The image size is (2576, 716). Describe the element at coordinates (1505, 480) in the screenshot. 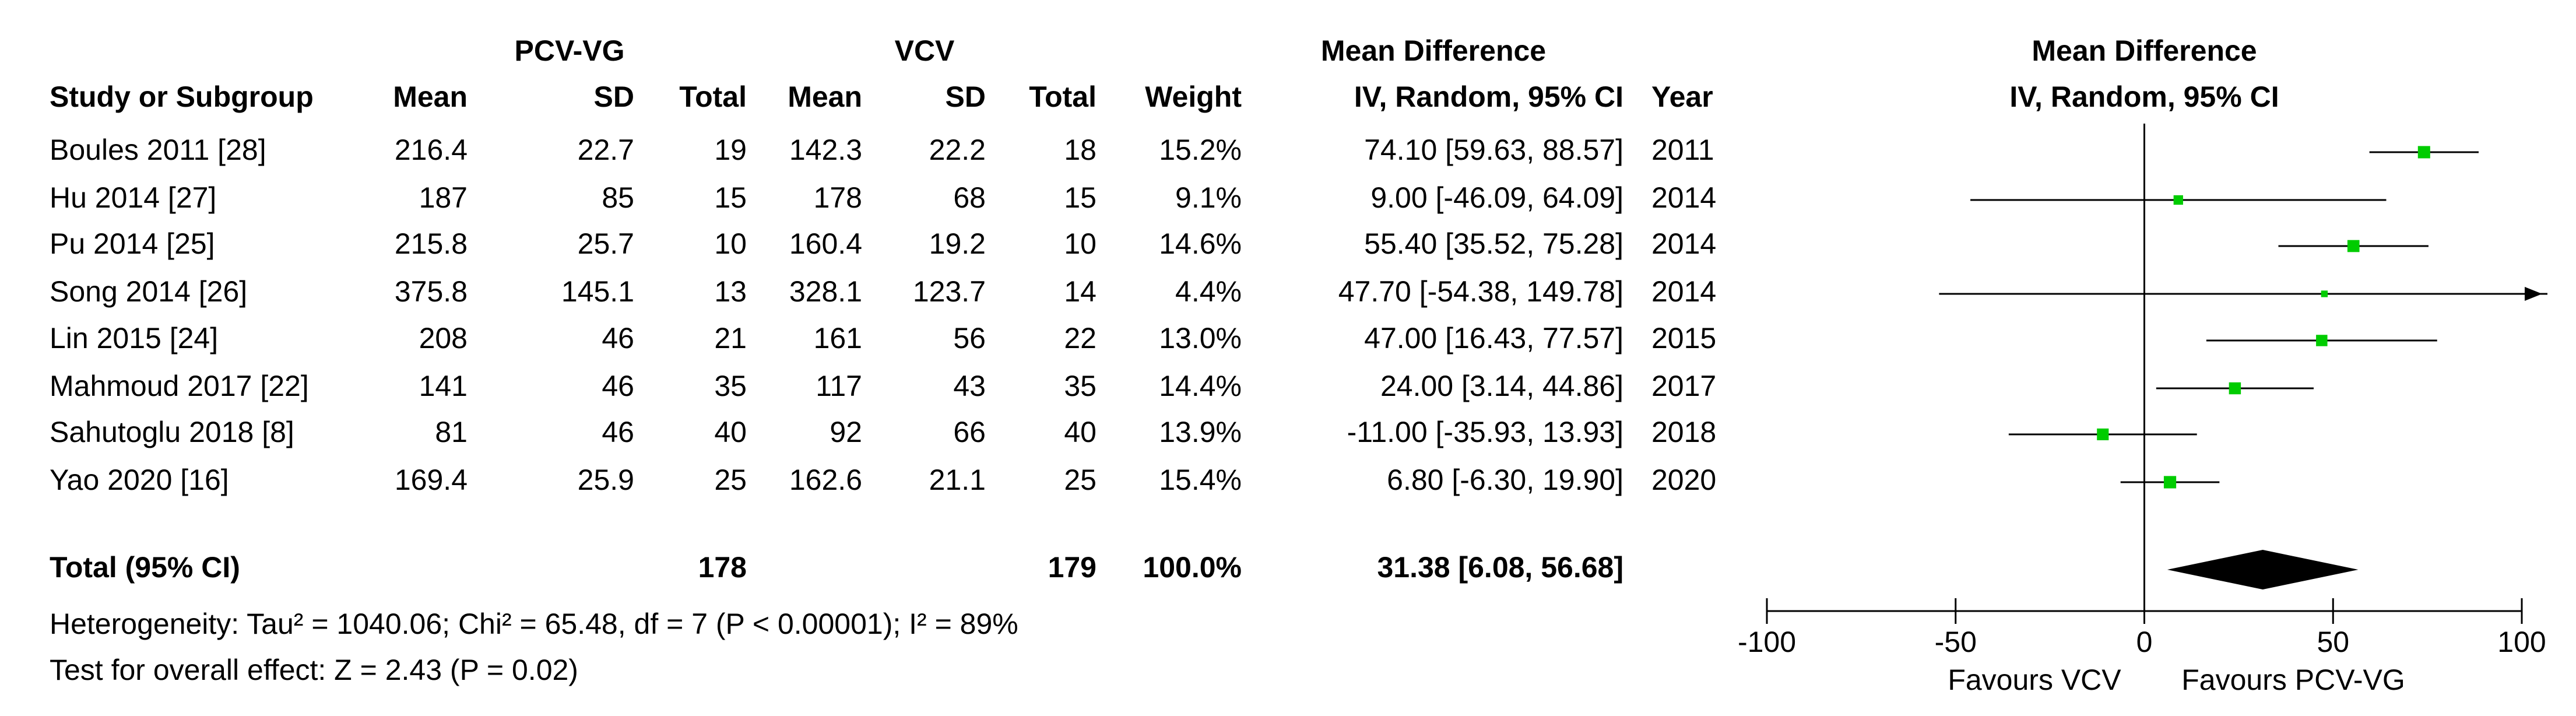

I see `table-cell: 6.80 [-6.30, 19.90]` at that location.